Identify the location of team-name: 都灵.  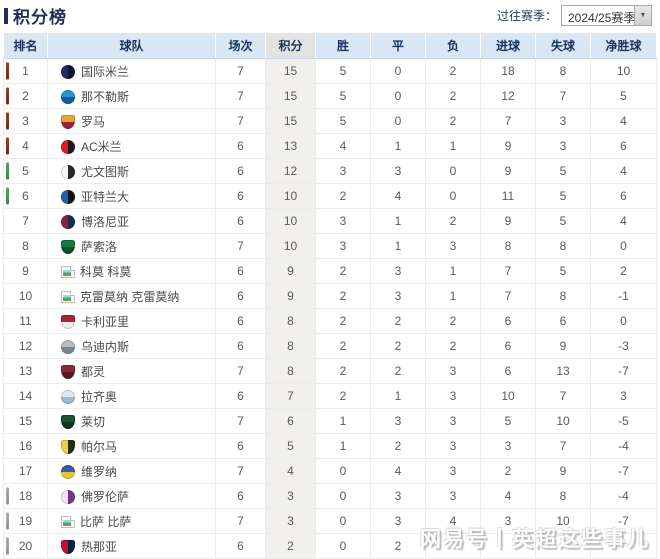
(93, 371).